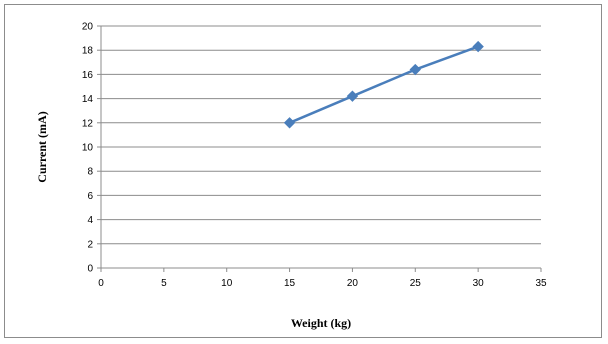 This screenshot has height=344, width=608. Describe the element at coordinates (479, 283) in the screenshot. I see `x-tick-label: 30` at that location.